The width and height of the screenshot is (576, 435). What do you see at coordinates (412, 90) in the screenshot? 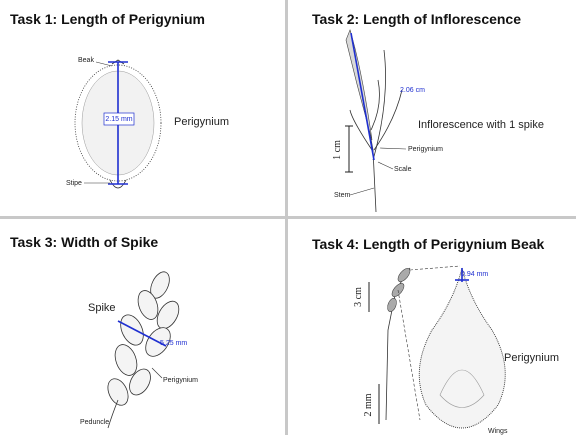
I see `measure-label: 2.06 cm` at bounding box center [412, 90].